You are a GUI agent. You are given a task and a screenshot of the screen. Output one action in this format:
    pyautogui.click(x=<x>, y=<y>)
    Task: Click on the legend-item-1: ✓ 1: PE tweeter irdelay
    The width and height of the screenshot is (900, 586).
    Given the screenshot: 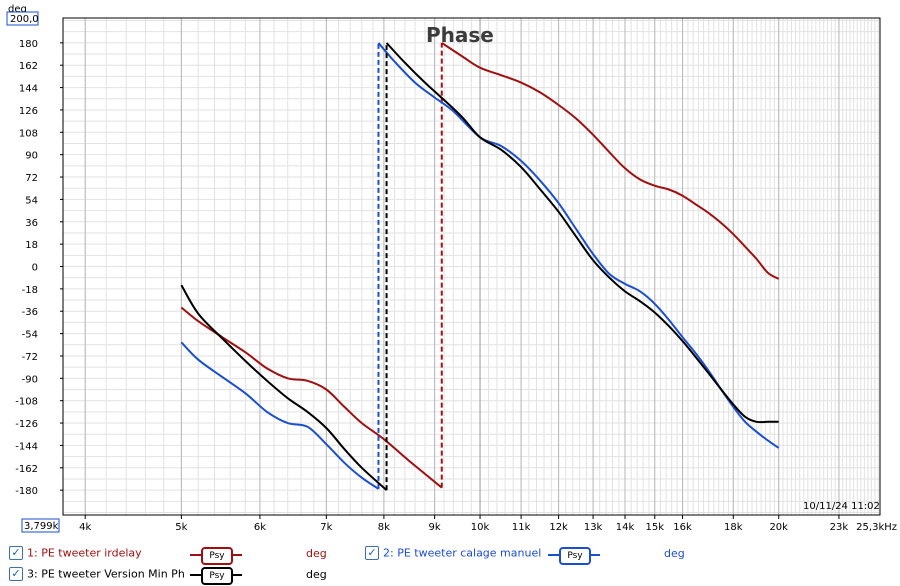 What is the action you would take?
    pyautogui.click(x=75, y=553)
    